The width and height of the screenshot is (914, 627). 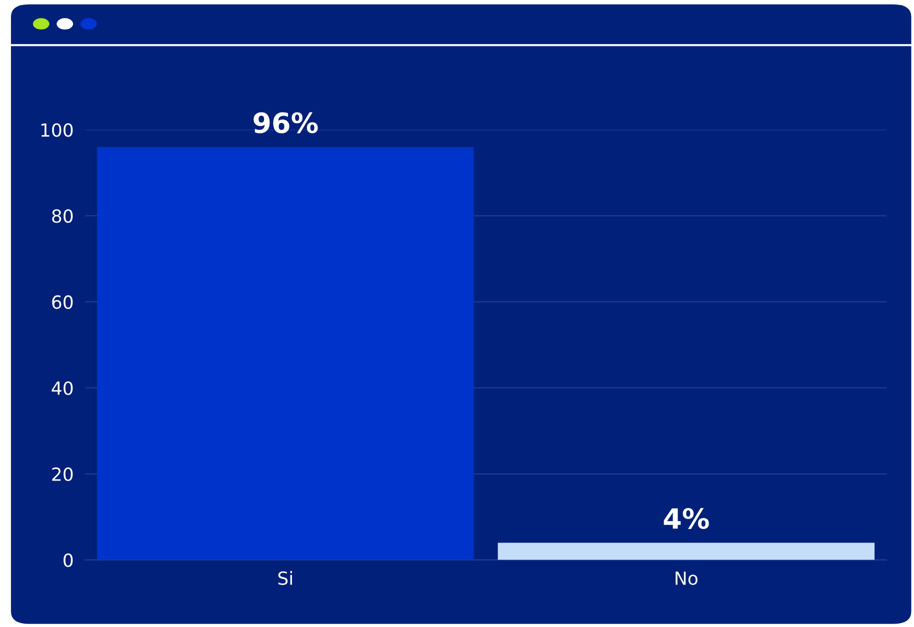 What do you see at coordinates (686, 518) in the screenshot?
I see `data-label: 4%` at bounding box center [686, 518].